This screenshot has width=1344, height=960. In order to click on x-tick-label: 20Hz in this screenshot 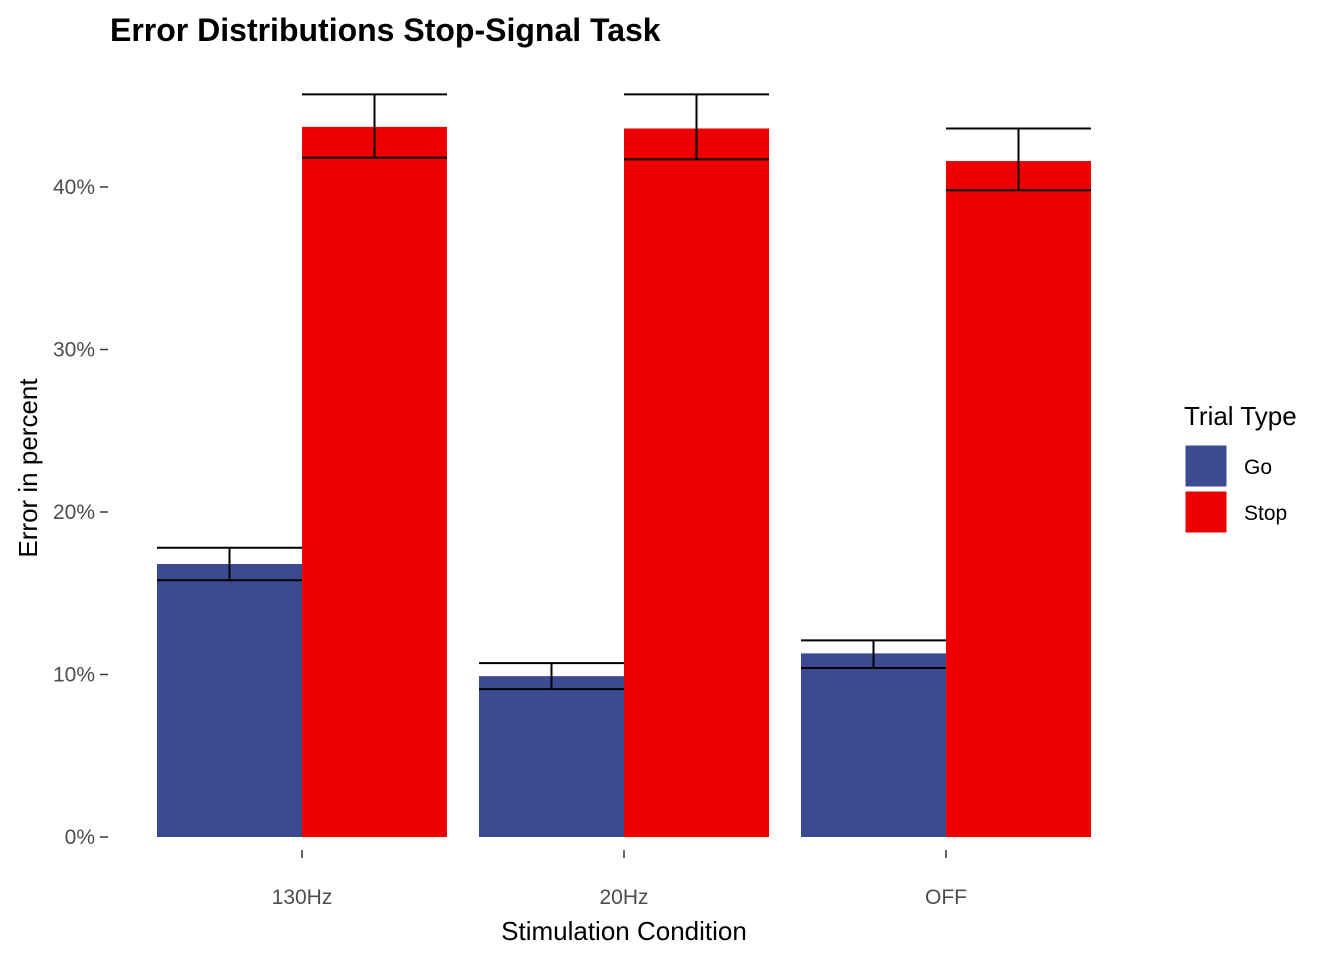, I will do `click(623, 897)`.